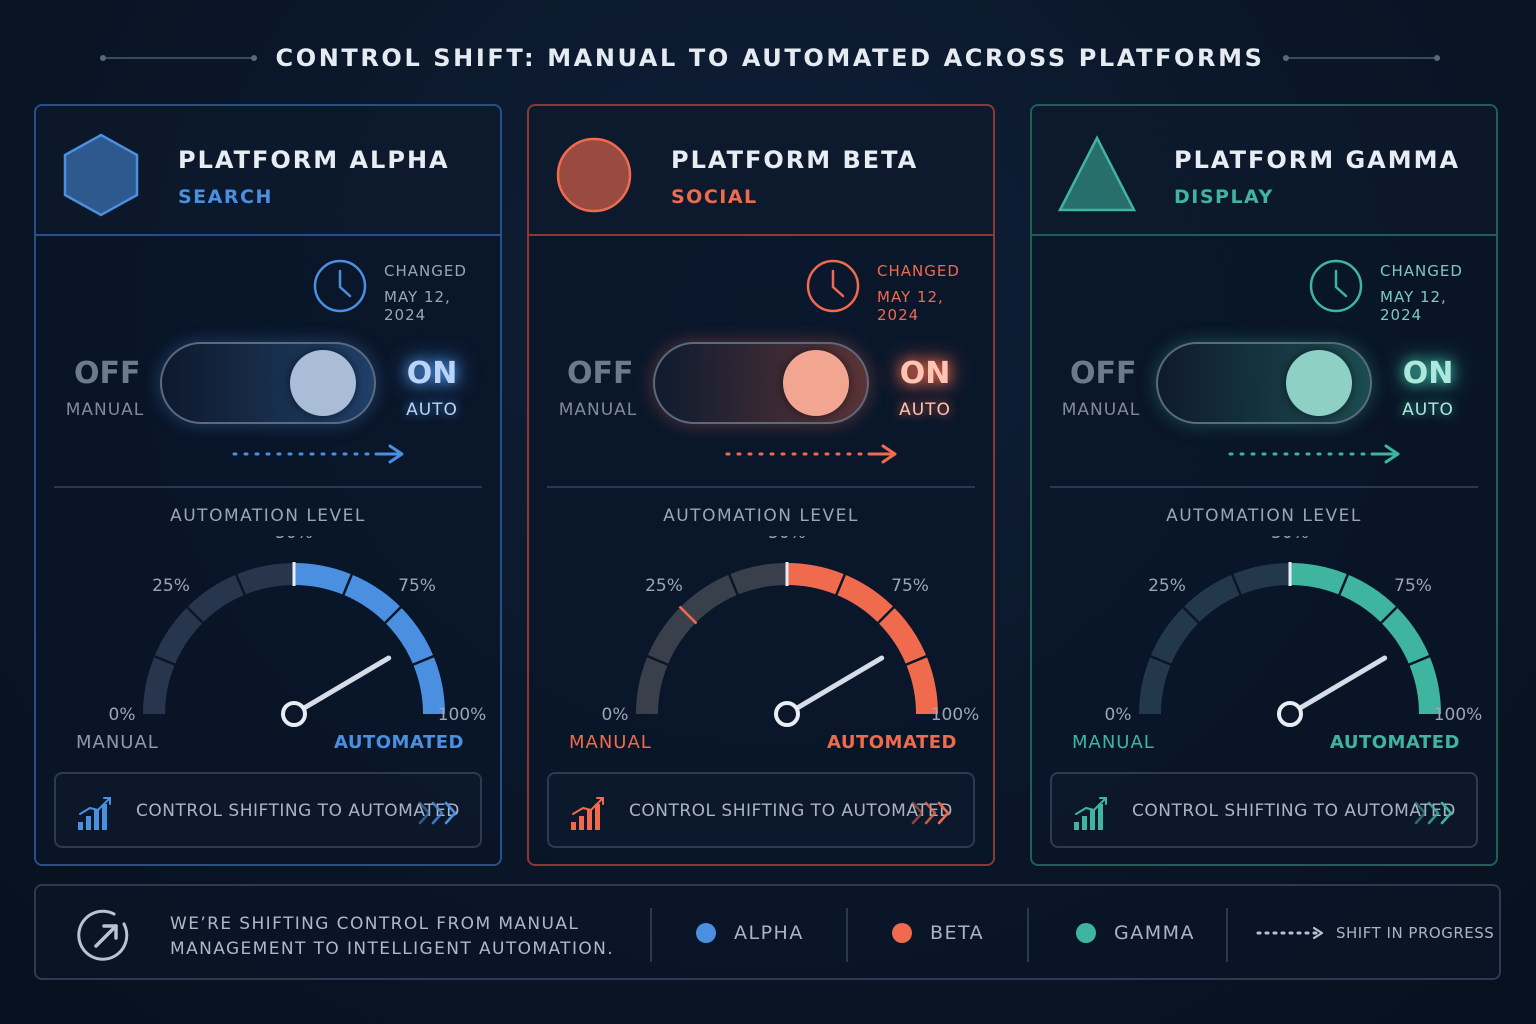  Describe the element at coordinates (179, 58) in the screenshot. I see `title-rule-left` at that location.